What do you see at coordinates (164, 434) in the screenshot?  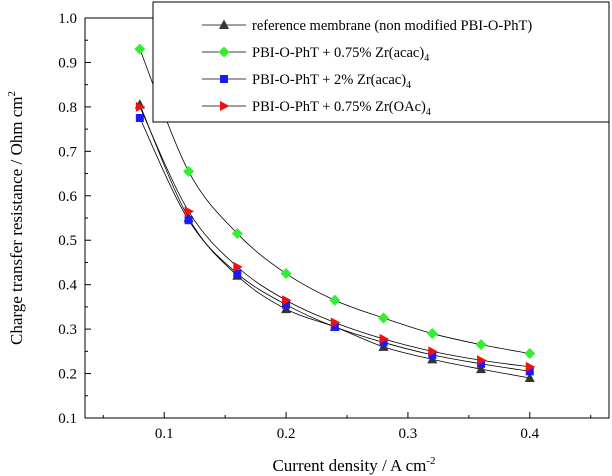 I see `x-tick-label: 0.1` at bounding box center [164, 434].